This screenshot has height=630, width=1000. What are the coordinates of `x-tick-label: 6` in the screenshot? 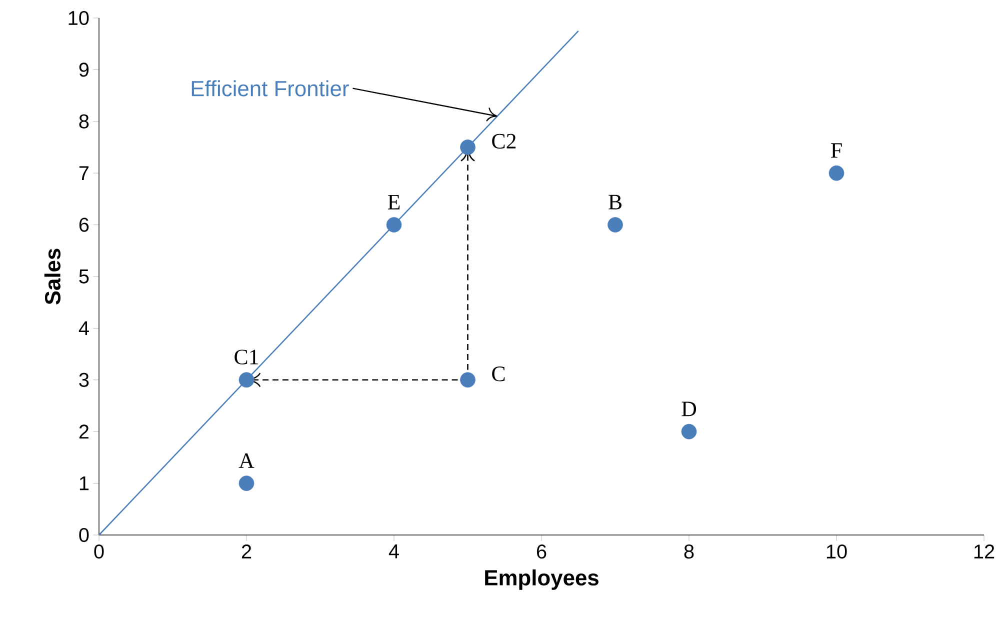 It's located at (541, 551).